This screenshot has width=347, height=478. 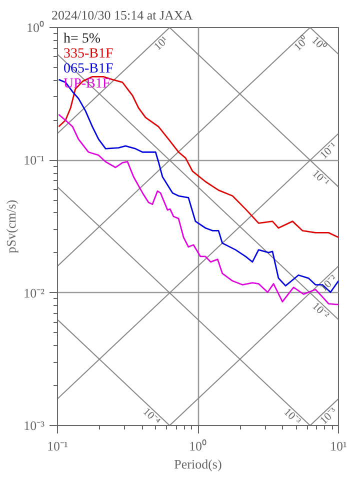 What do you see at coordinates (198, 464) in the screenshot?
I see `x-axis-title: Period(s)` at bounding box center [198, 464].